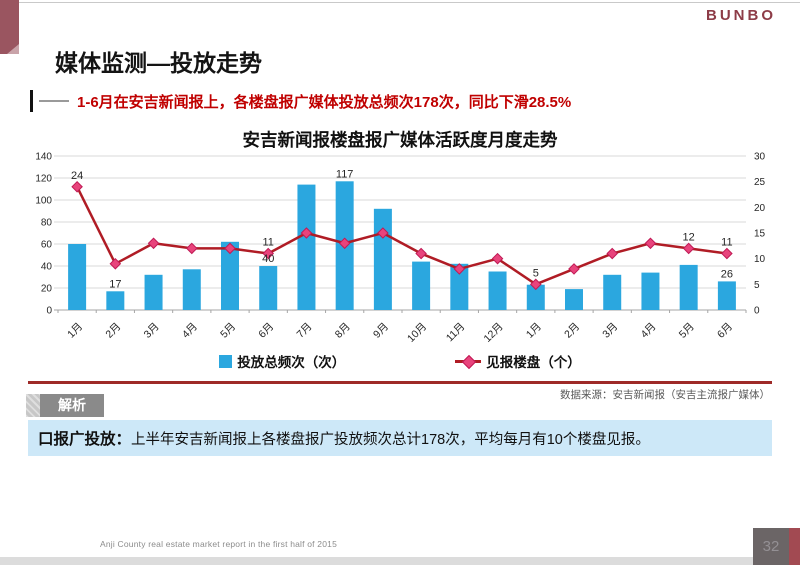 The image size is (800, 565). I want to click on svg-text: 15, so click(760, 234).